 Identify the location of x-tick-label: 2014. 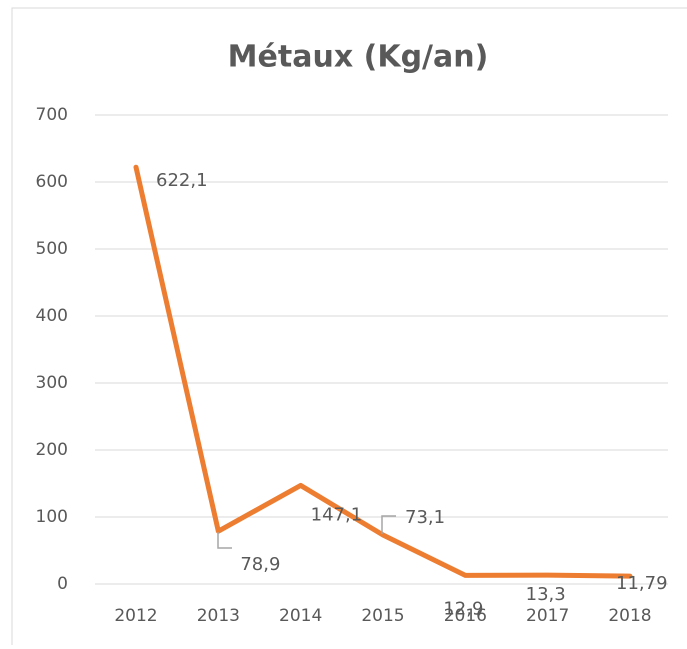
(300, 616).